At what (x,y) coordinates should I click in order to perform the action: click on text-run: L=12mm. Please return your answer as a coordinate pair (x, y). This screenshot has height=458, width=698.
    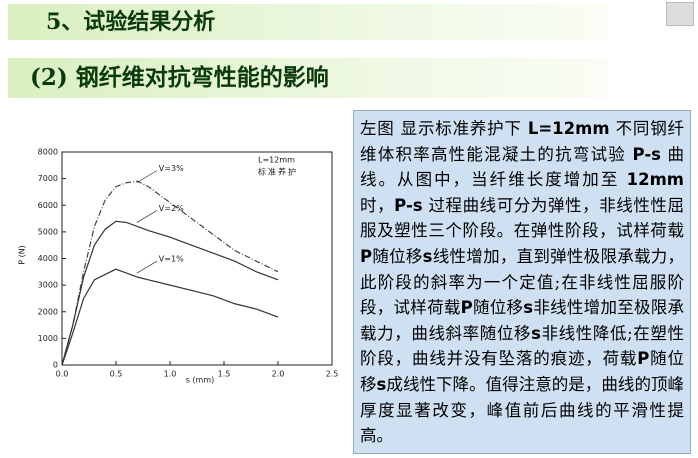
    Looking at the image, I should click on (568, 128).